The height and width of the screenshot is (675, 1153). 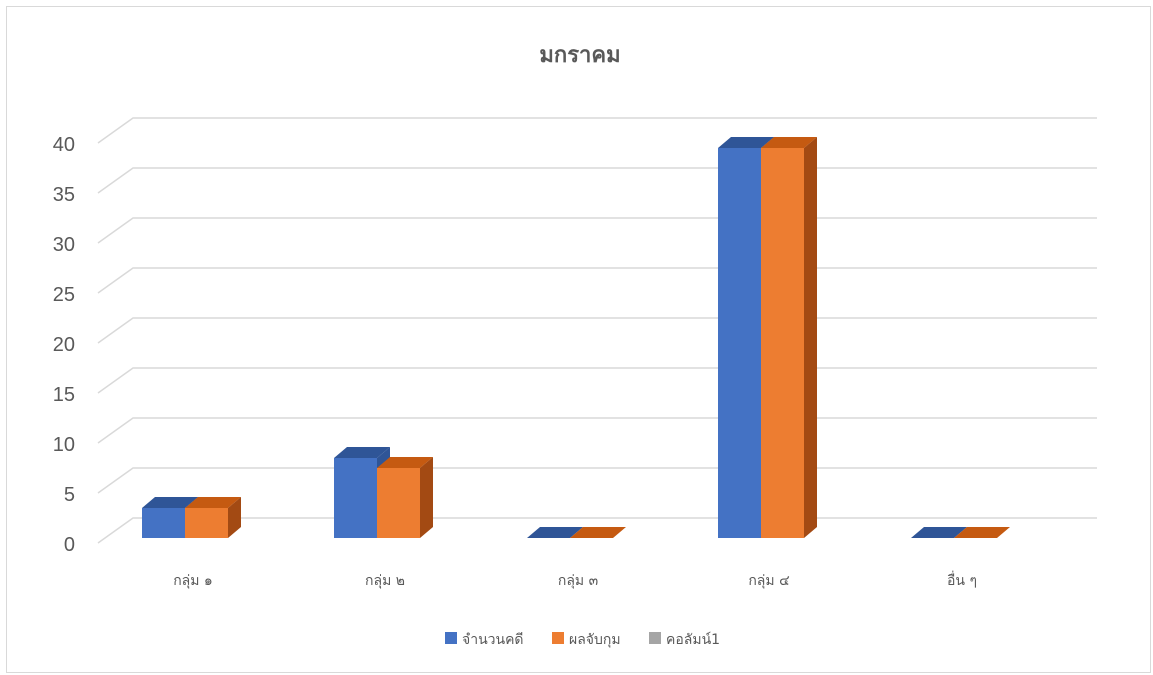 What do you see at coordinates (64, 445) in the screenshot?
I see `y-tick-label: 10` at bounding box center [64, 445].